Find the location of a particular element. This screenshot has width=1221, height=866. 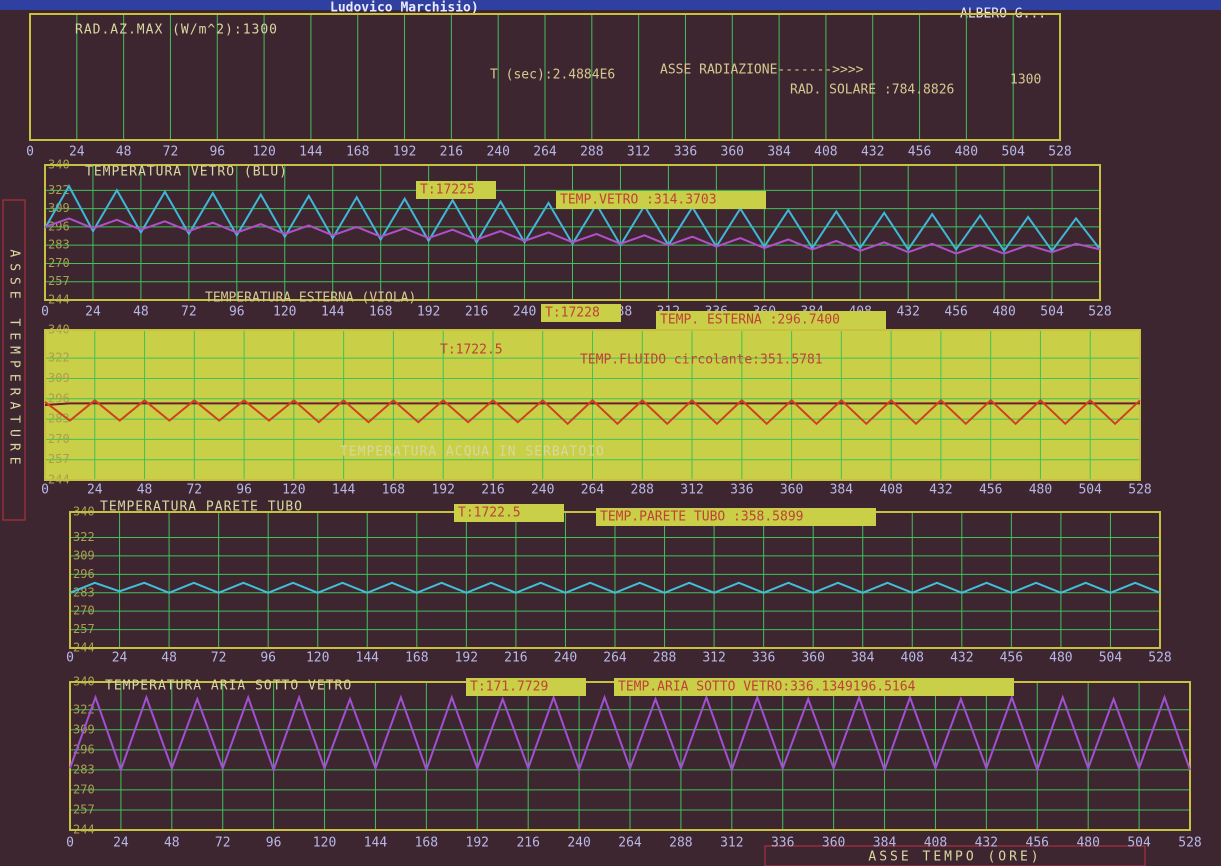

annotation: TEMP.PARETE TUBO :358.5899 is located at coordinates (702, 517).